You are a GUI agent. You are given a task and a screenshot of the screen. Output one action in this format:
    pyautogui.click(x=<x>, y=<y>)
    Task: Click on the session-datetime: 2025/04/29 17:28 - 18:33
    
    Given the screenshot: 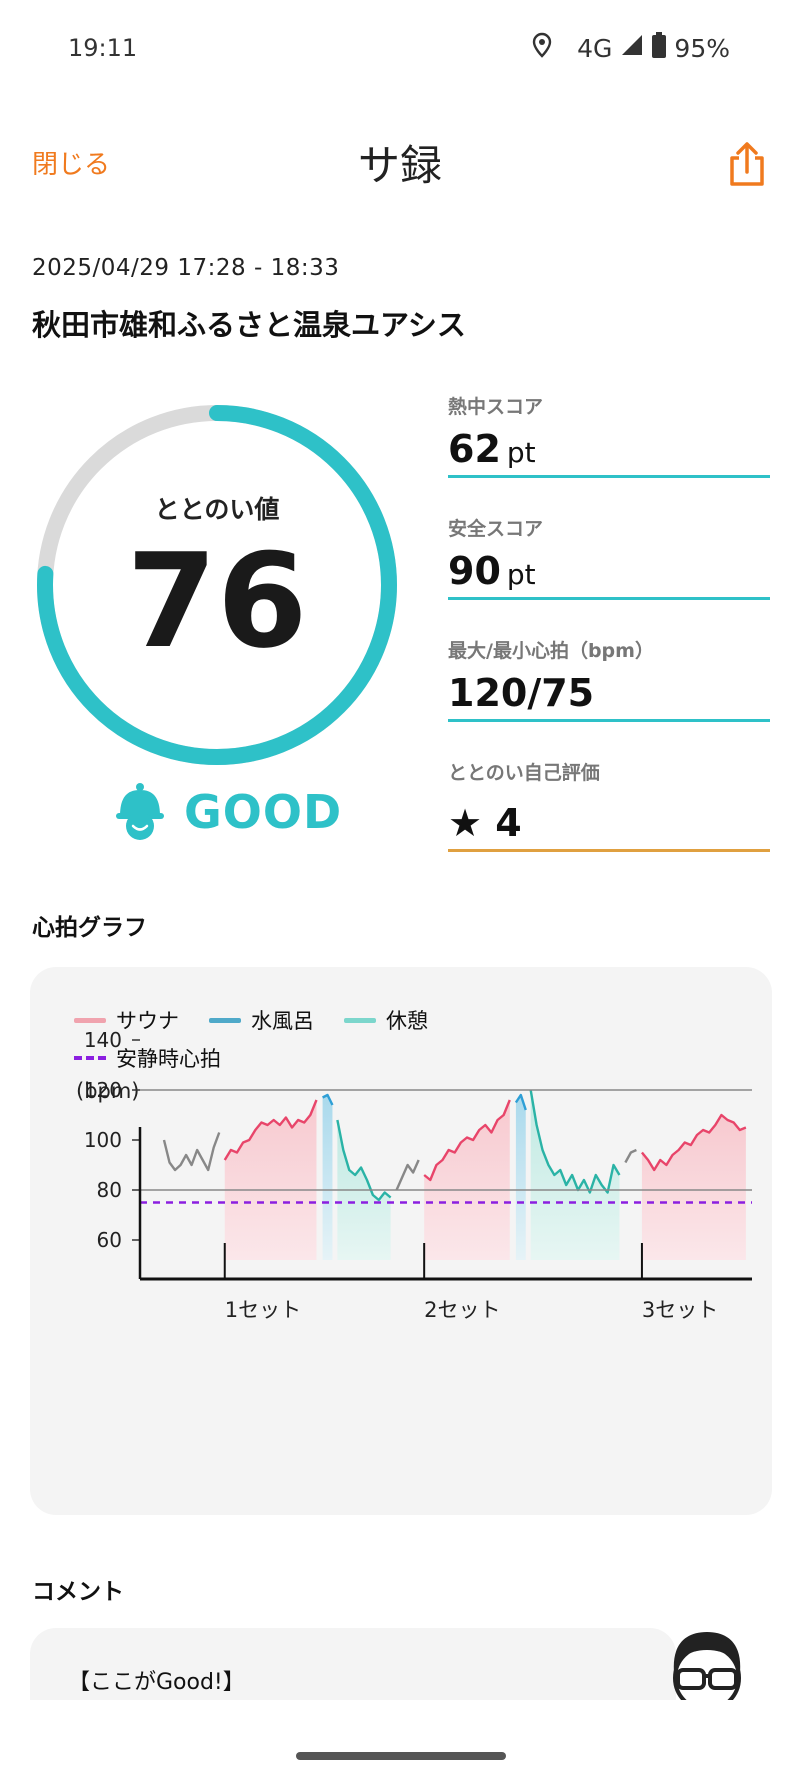 What is the action you would take?
    pyautogui.click(x=186, y=268)
    